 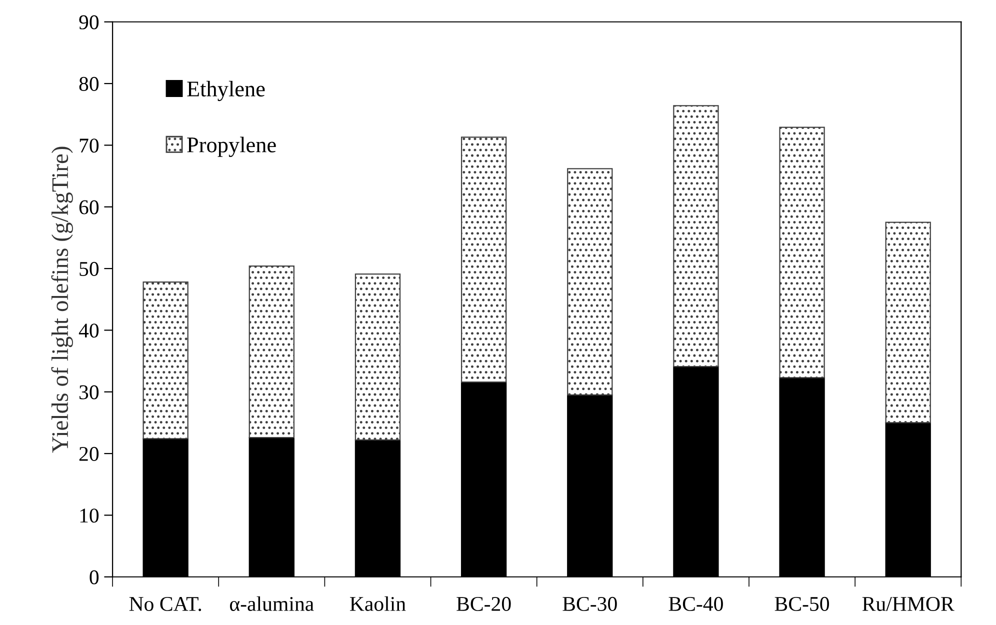 What do you see at coordinates (589, 603) in the screenshot?
I see `x-tick-label: BC-30` at bounding box center [589, 603].